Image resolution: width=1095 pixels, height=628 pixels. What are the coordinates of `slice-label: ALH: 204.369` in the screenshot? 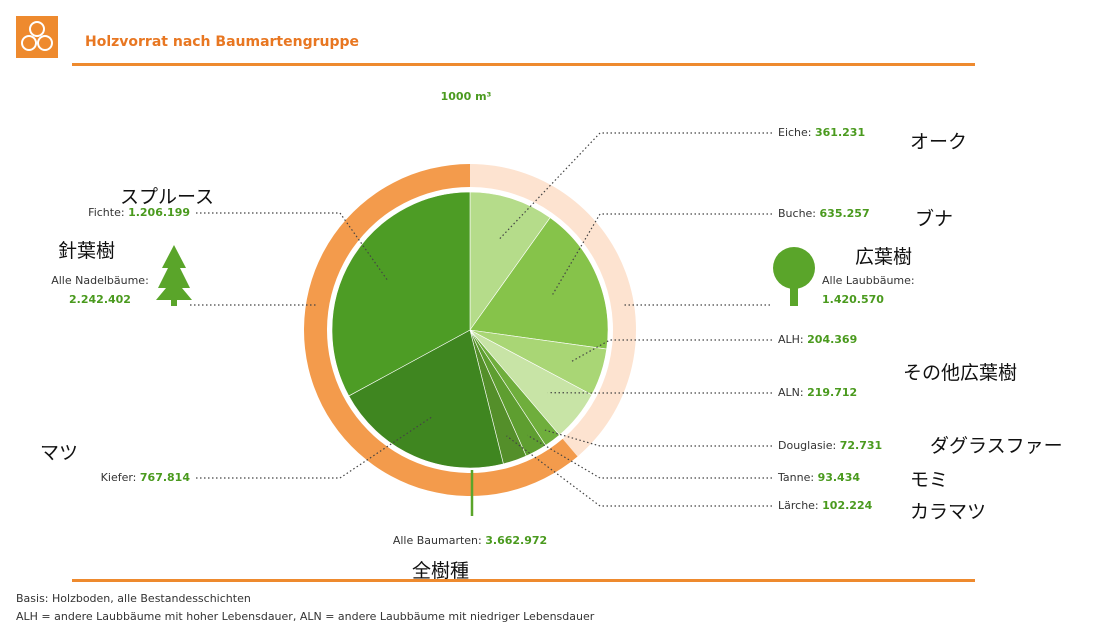 It's located at (817, 339).